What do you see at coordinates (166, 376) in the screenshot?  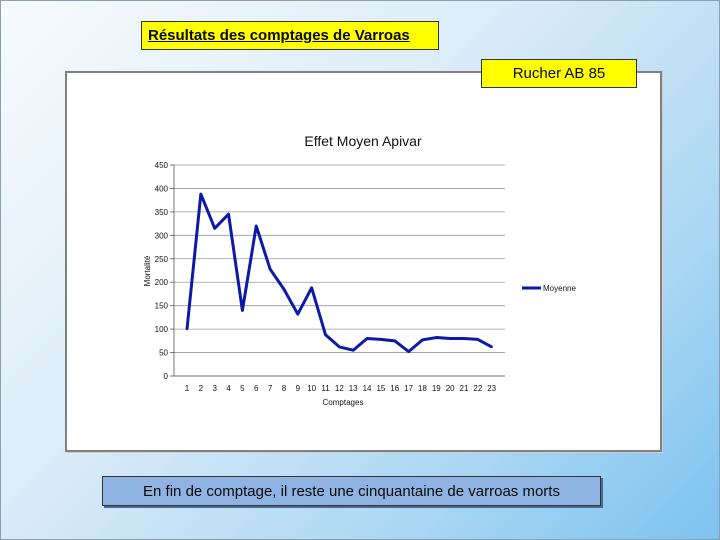 I see `y-tick-label: 0` at bounding box center [166, 376].